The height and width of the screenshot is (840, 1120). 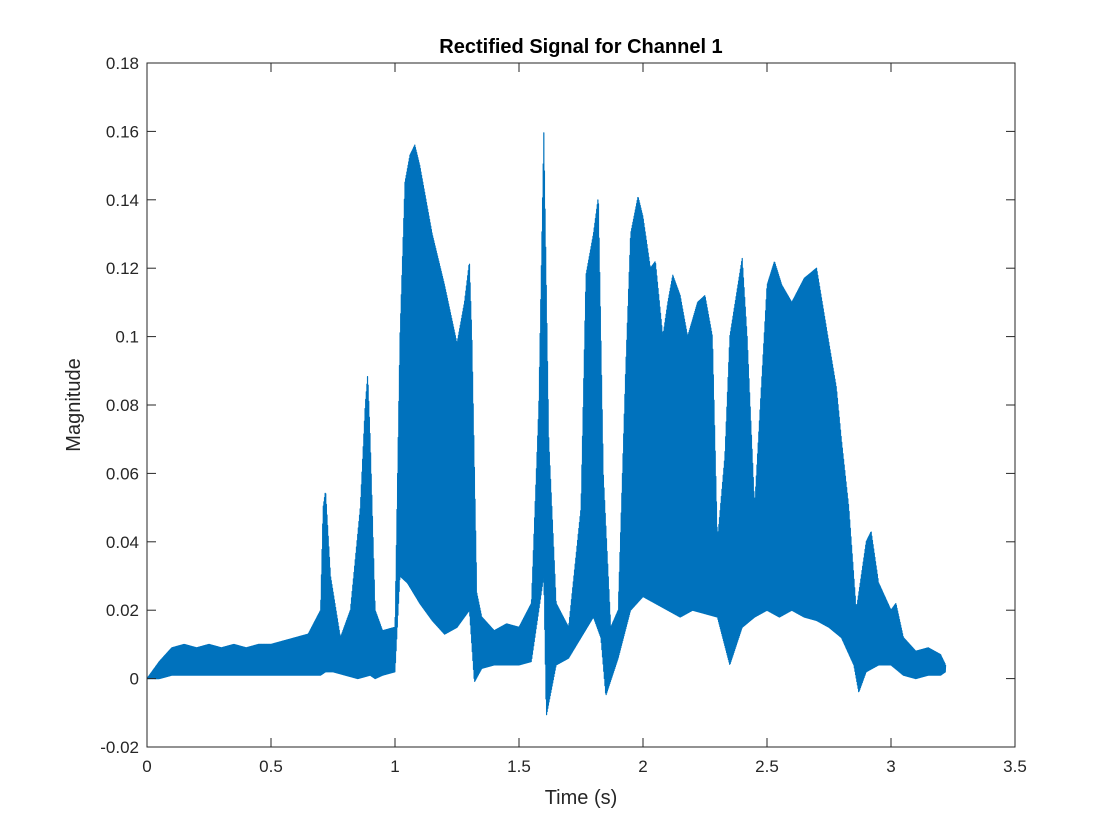 What do you see at coordinates (134, 679) in the screenshot?
I see `y-tick-label: 0` at bounding box center [134, 679].